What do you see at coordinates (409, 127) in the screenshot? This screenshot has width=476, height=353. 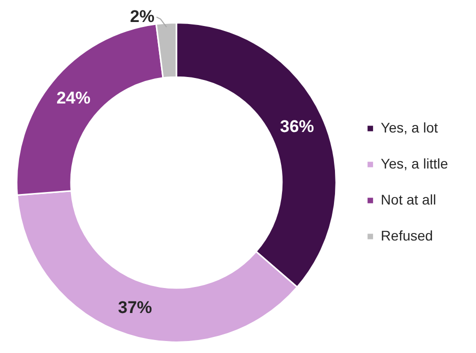 I see `legend-label: Yes, a lot` at bounding box center [409, 127].